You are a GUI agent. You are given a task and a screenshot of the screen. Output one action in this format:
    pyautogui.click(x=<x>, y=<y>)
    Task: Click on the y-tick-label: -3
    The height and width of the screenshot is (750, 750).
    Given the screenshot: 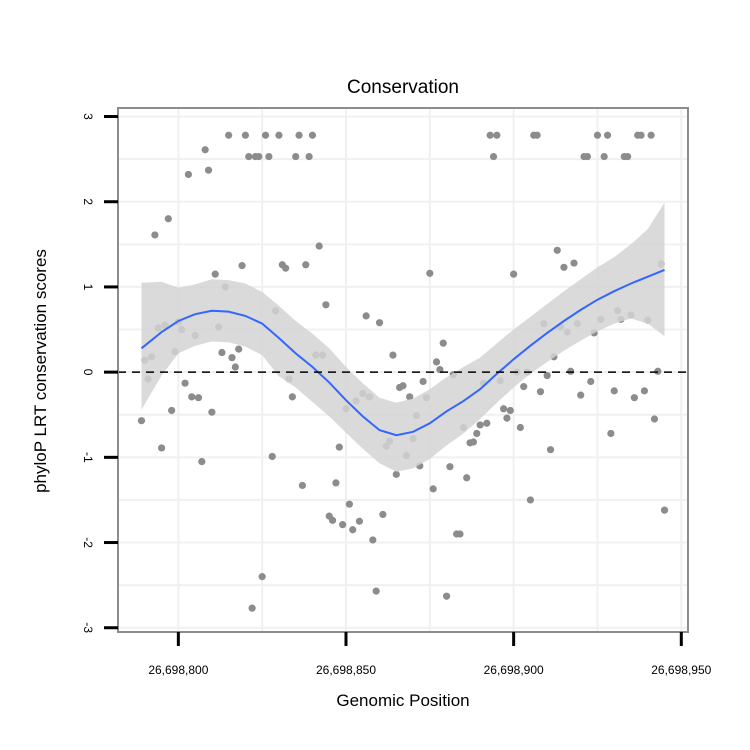 What is the action you would take?
    pyautogui.click(x=88, y=627)
    